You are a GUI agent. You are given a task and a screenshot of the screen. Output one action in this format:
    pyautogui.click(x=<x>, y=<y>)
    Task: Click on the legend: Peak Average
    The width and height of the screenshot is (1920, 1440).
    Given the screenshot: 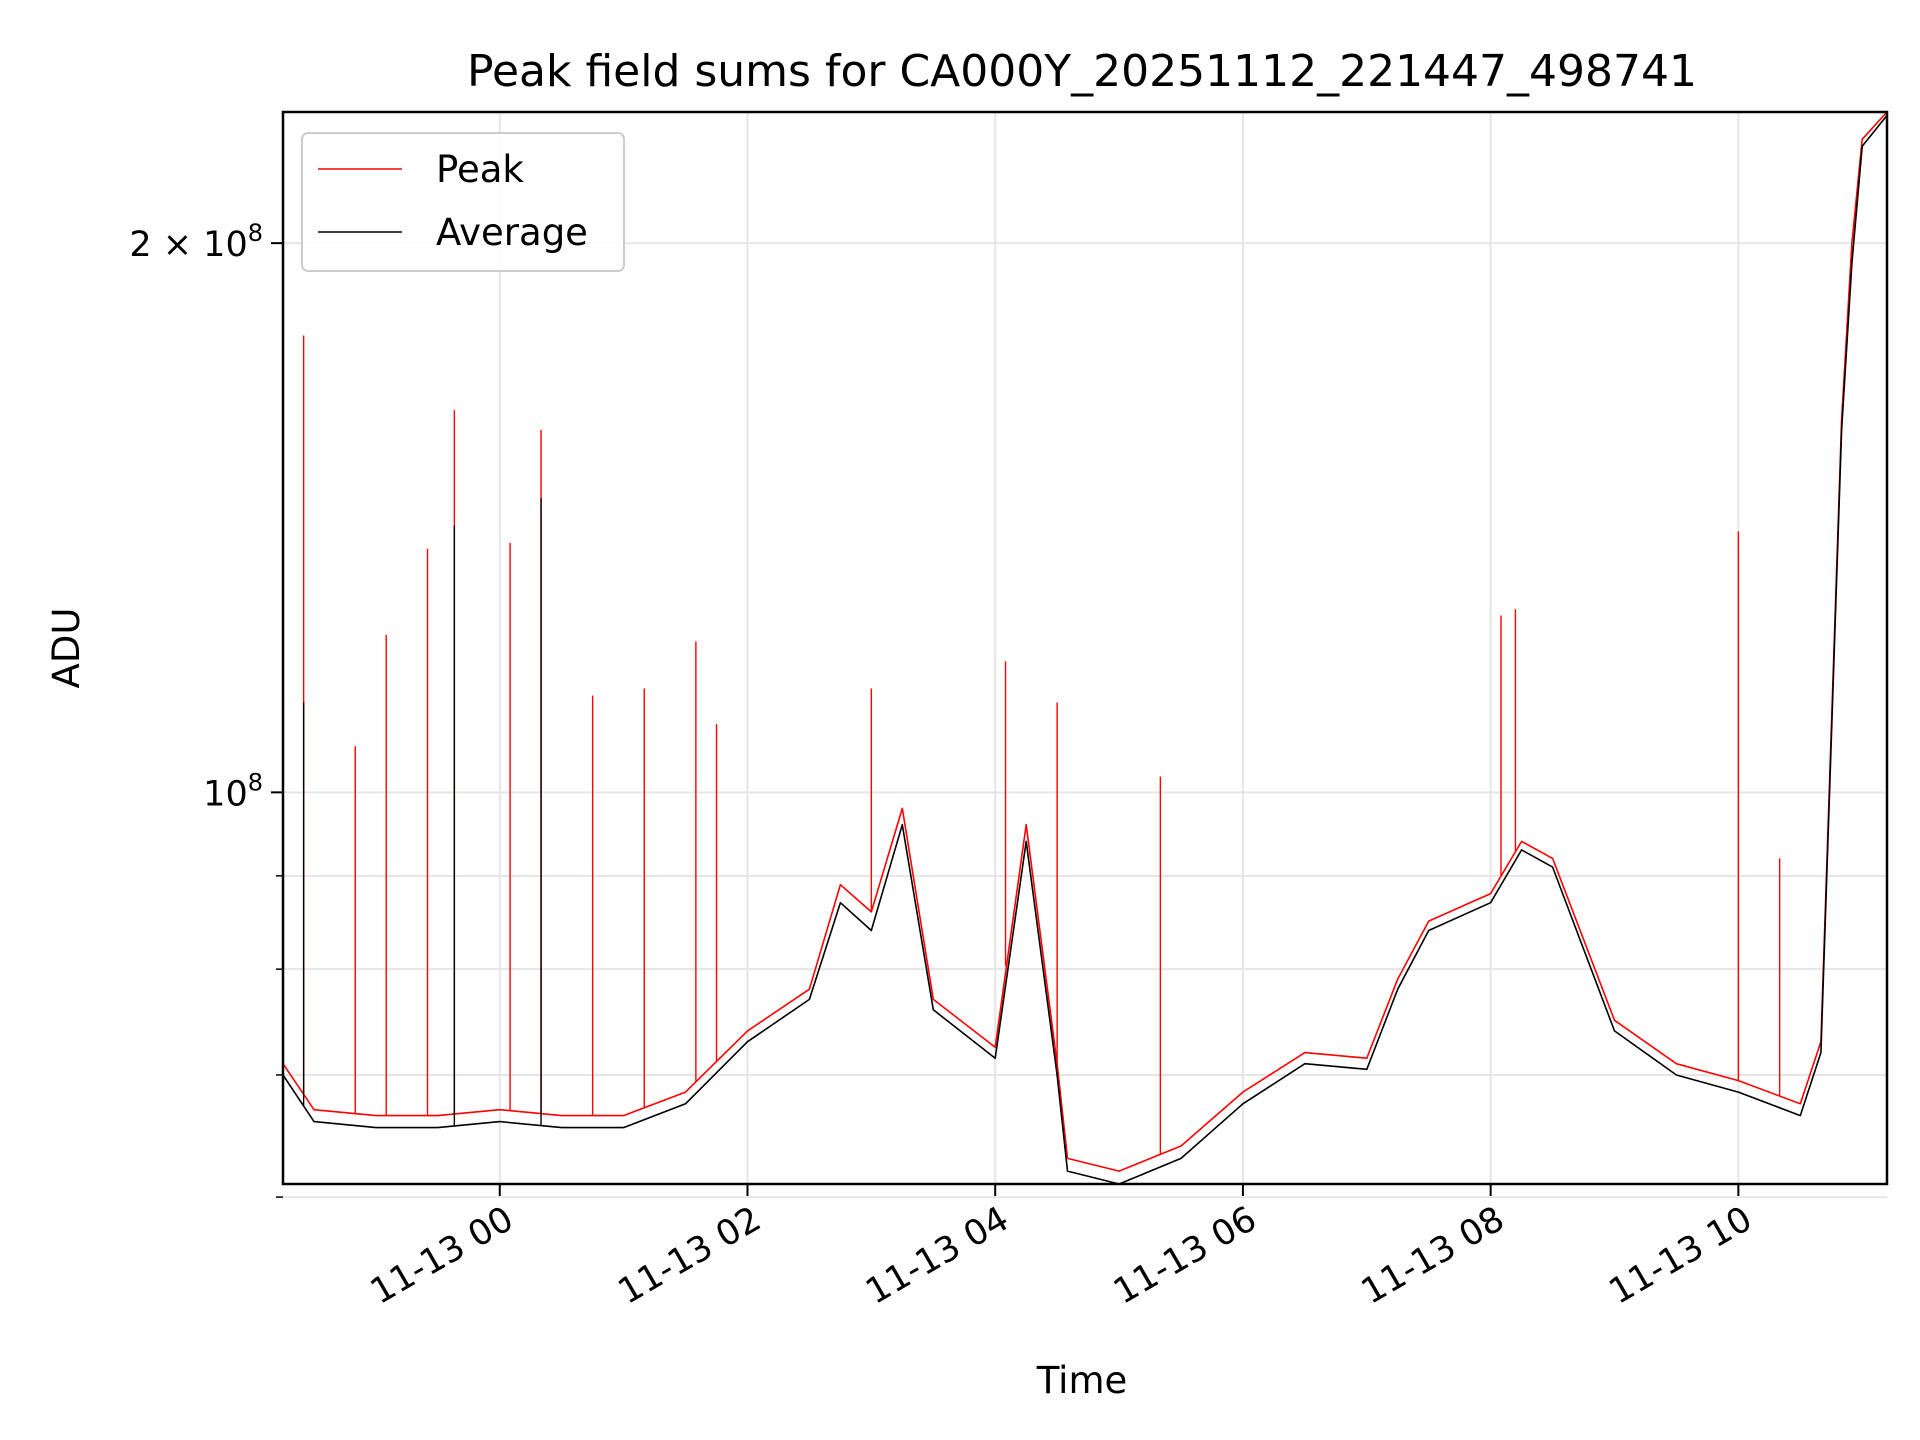 What is the action you would take?
    pyautogui.click(x=463, y=202)
    